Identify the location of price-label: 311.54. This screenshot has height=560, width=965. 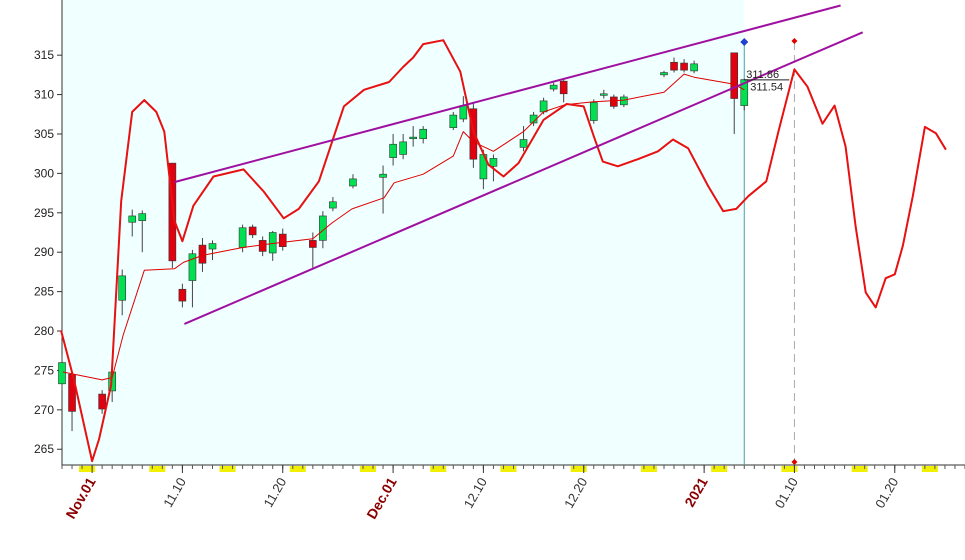
(766, 87).